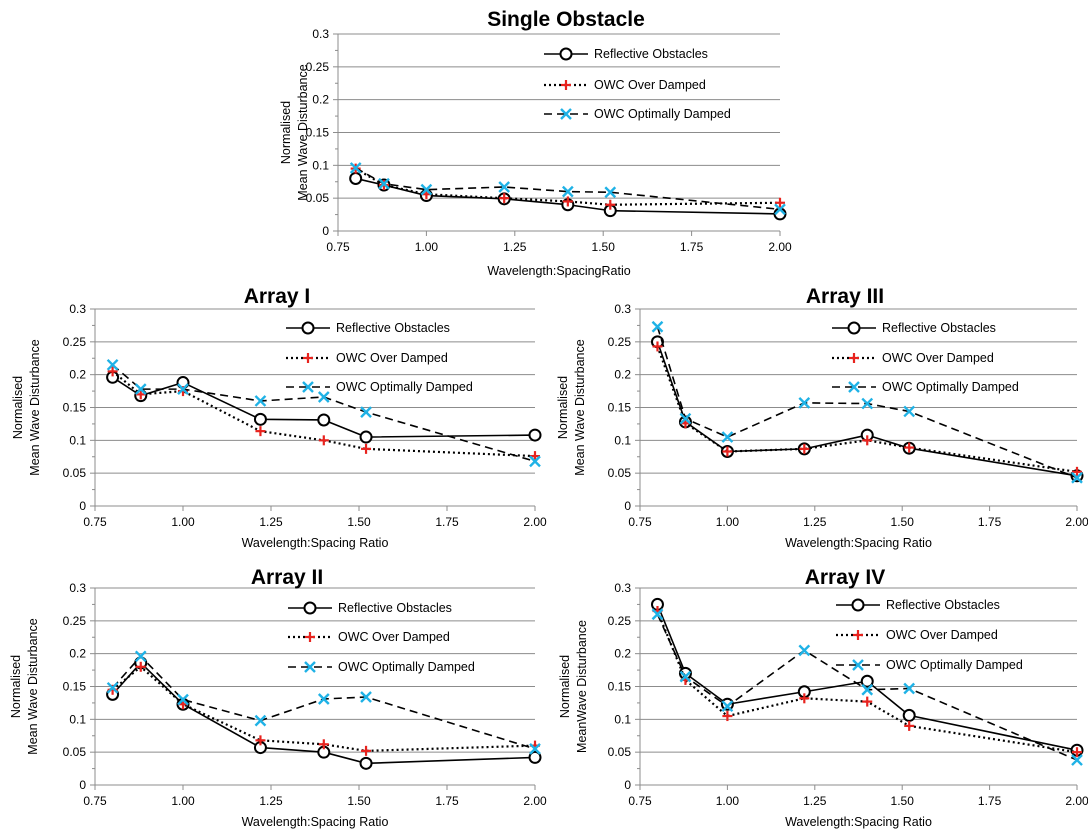  I want to click on x-tick-label: 1.25, so click(815, 522).